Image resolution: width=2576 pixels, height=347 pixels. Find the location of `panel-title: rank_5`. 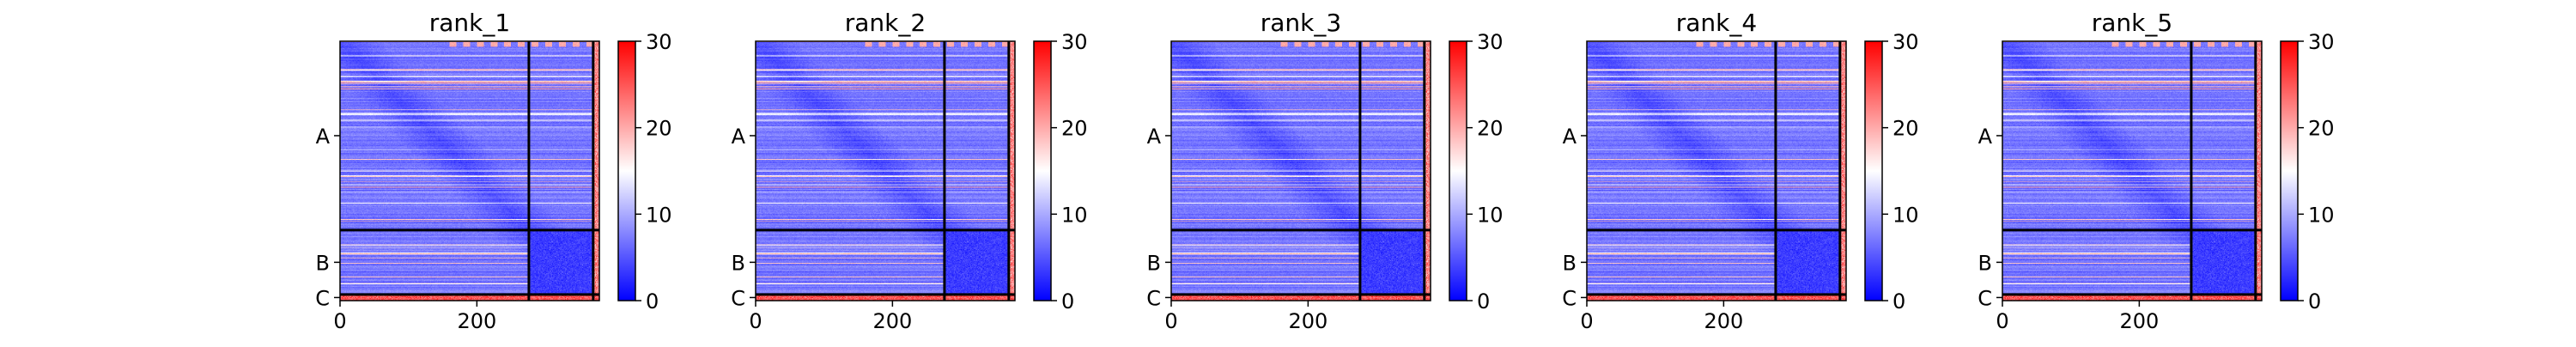

panel-title: rank_5 is located at coordinates (2132, 23).